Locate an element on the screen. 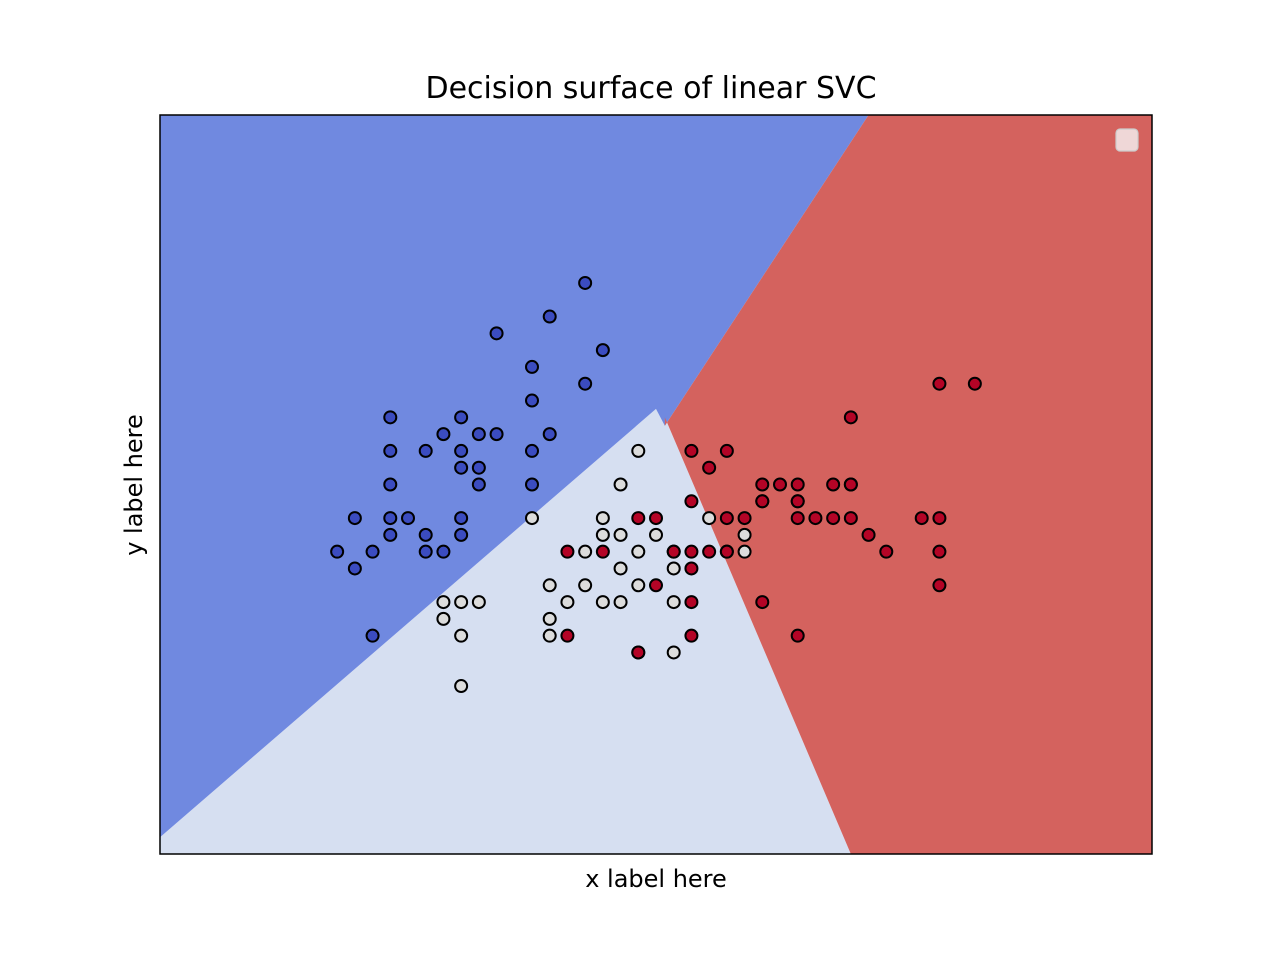 The image size is (1280, 960). legend-box is located at coordinates (1127, 140).